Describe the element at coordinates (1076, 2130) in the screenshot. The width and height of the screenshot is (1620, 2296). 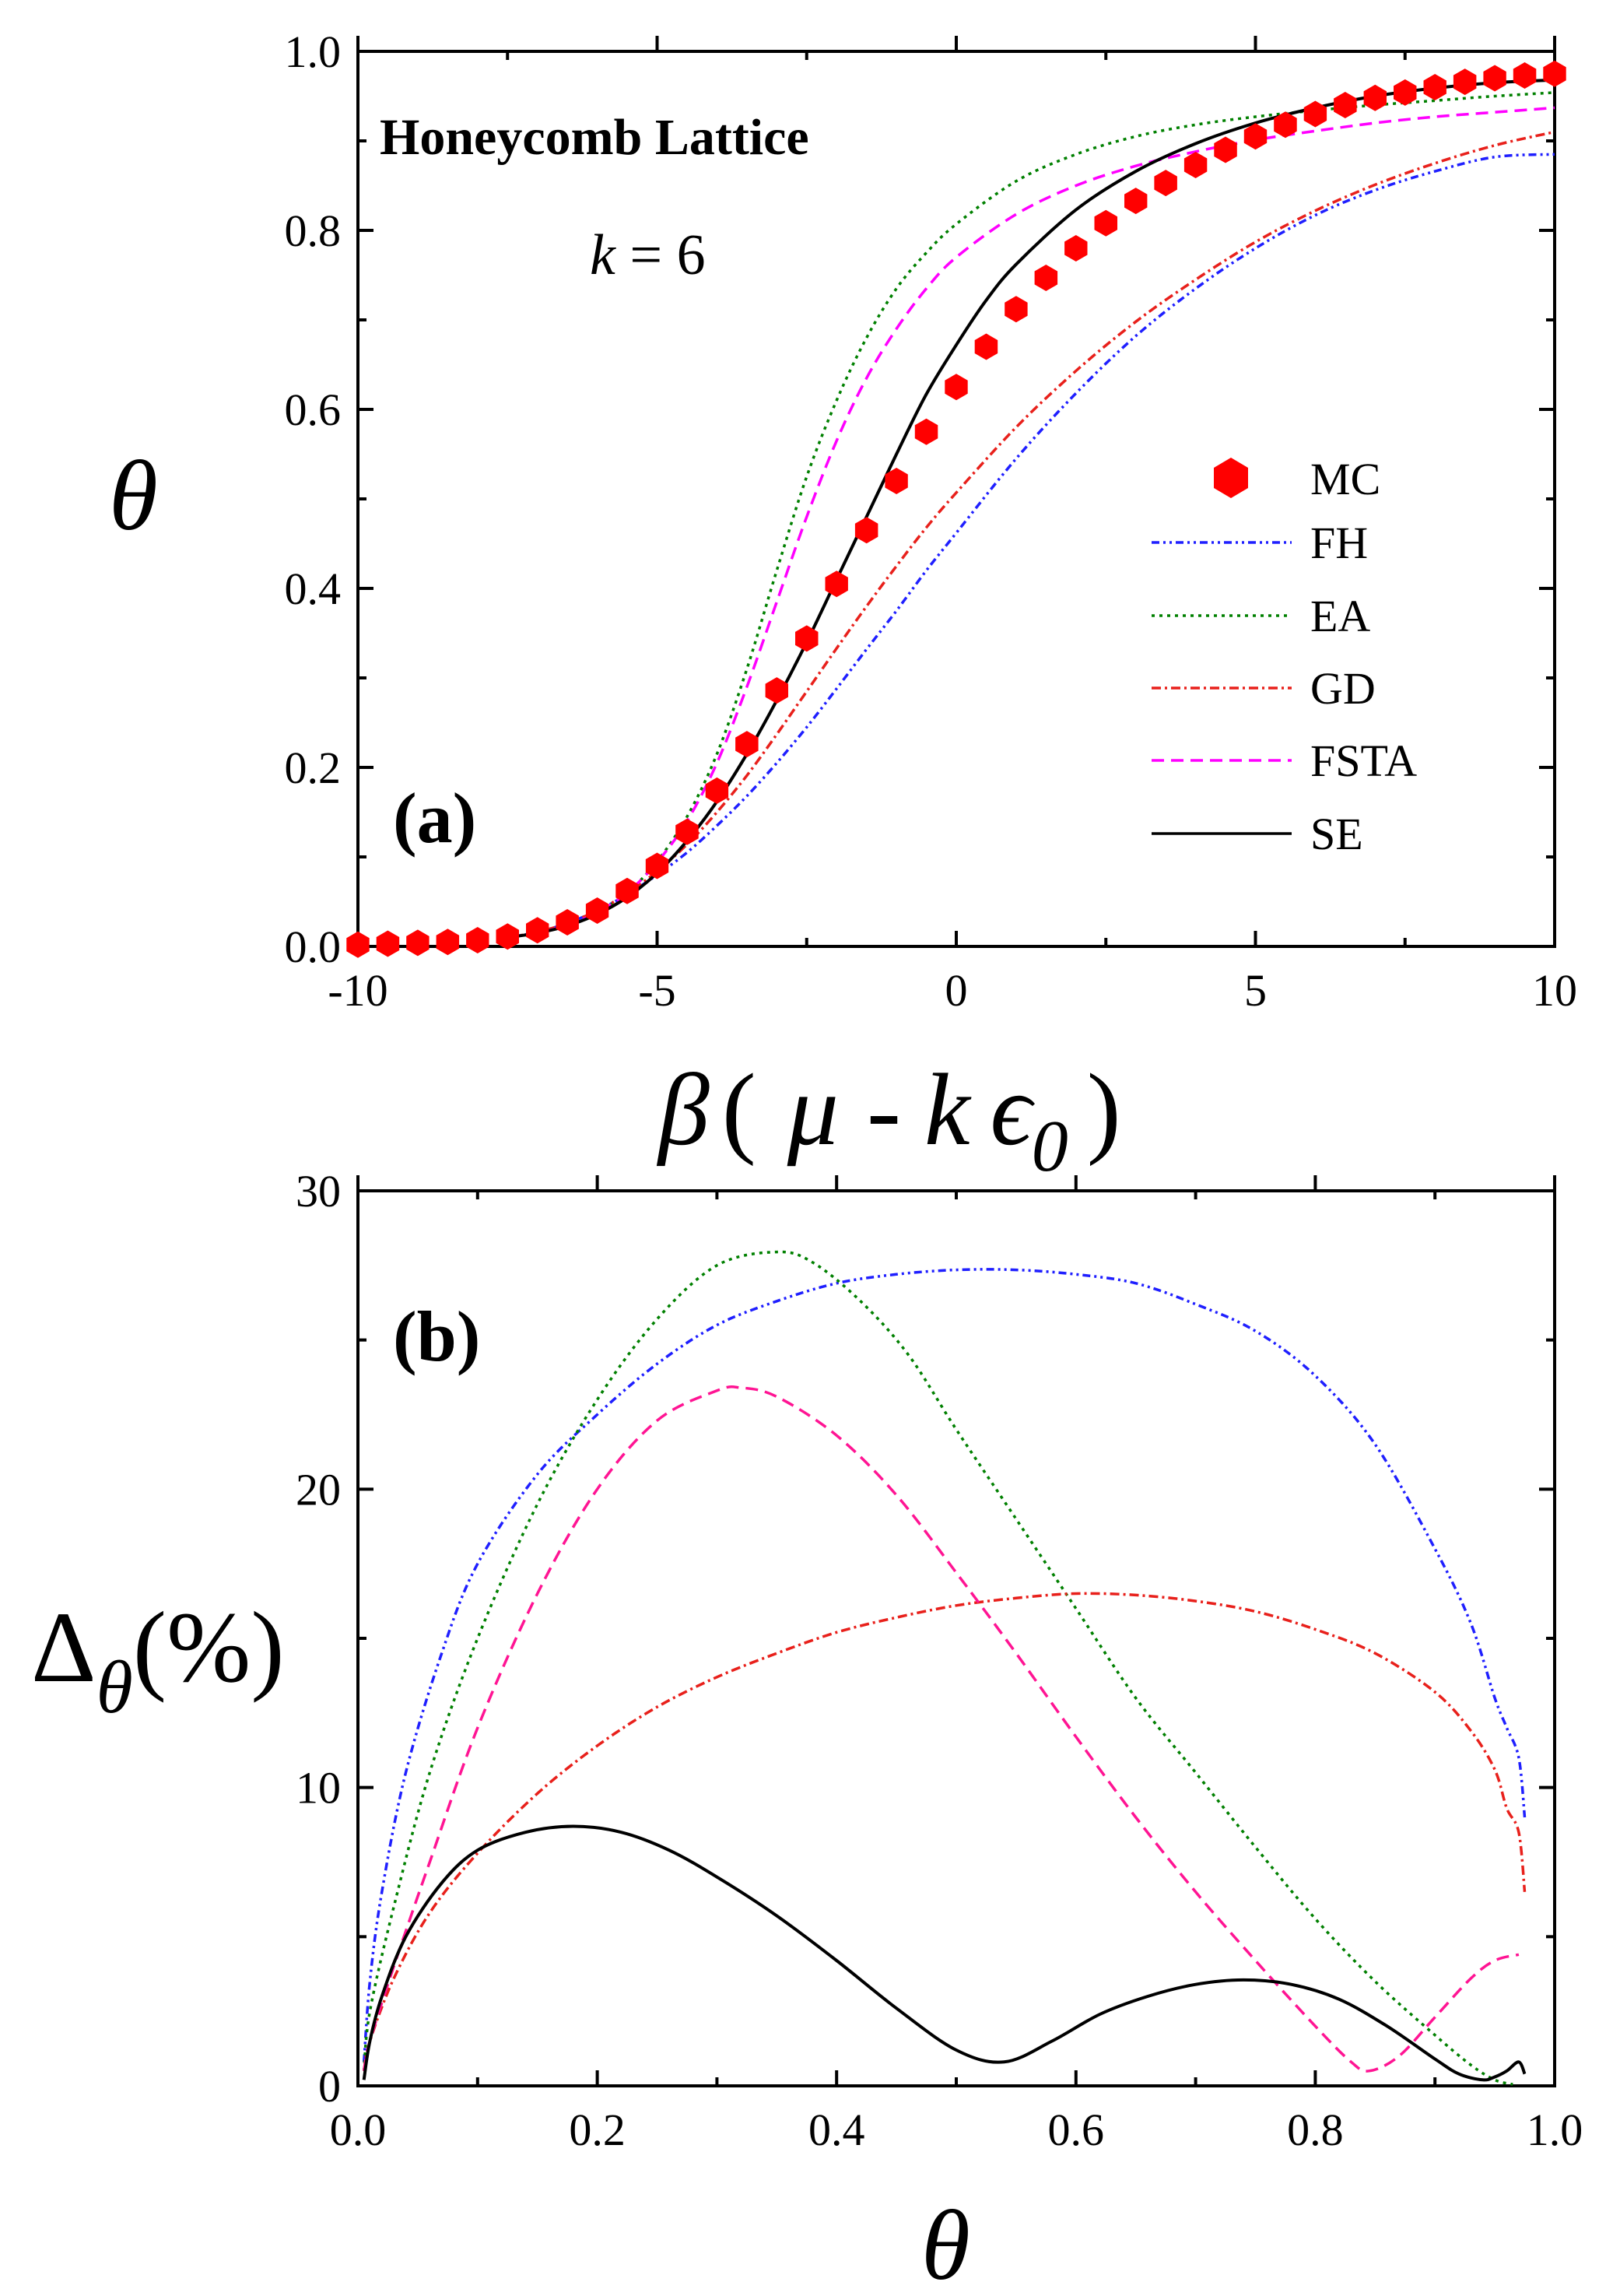
I see `x-tick-label-b: 0.6` at that location.